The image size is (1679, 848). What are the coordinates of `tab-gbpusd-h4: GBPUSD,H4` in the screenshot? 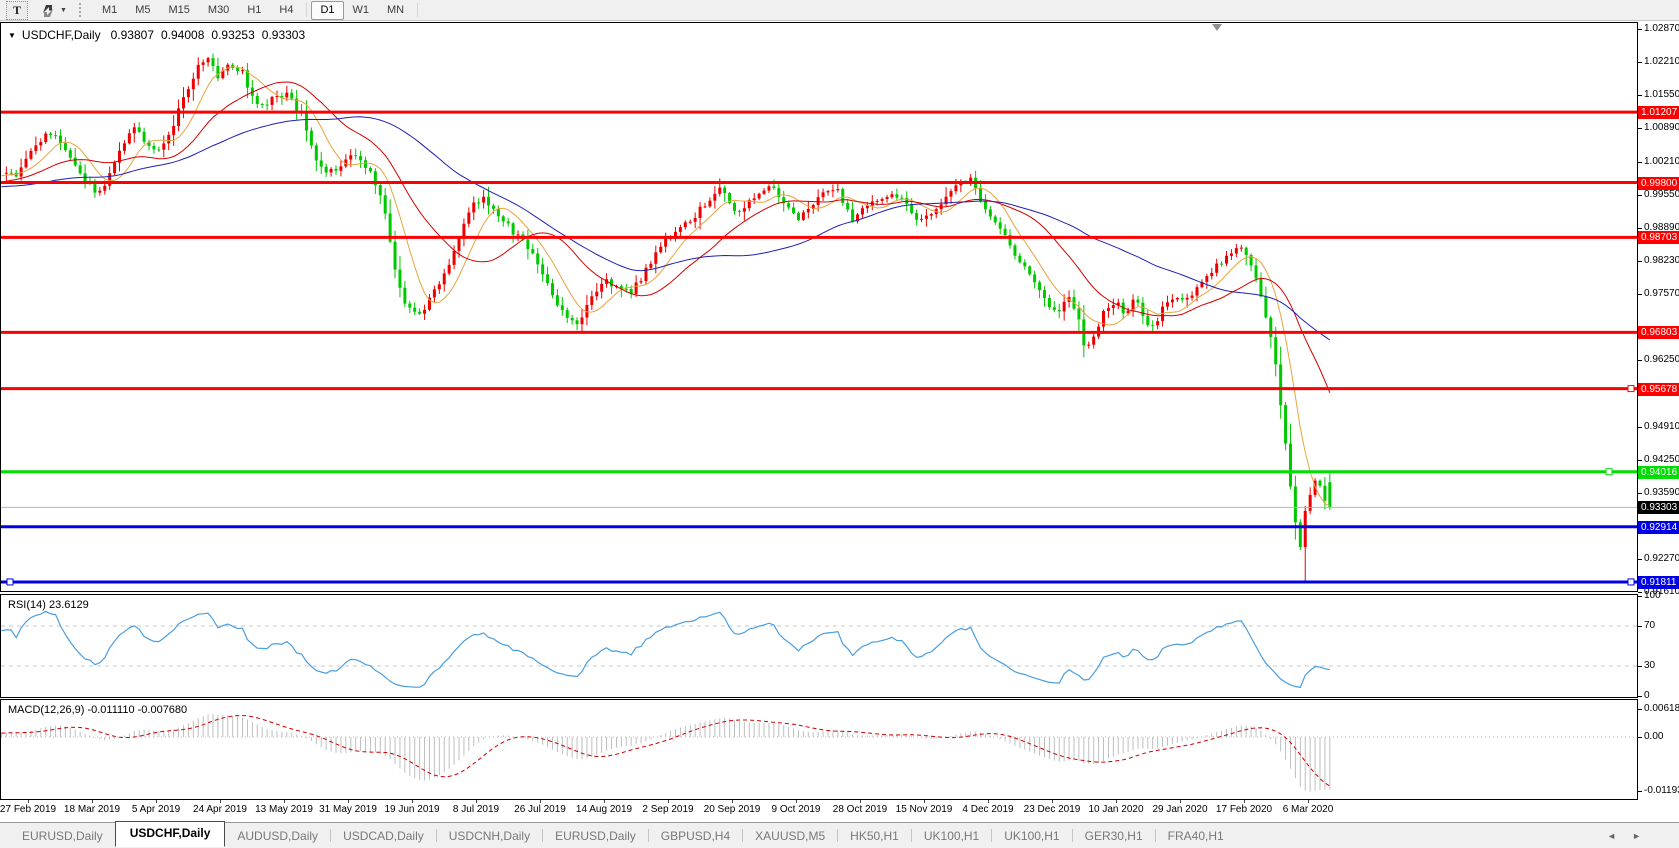 It's located at (695, 835).